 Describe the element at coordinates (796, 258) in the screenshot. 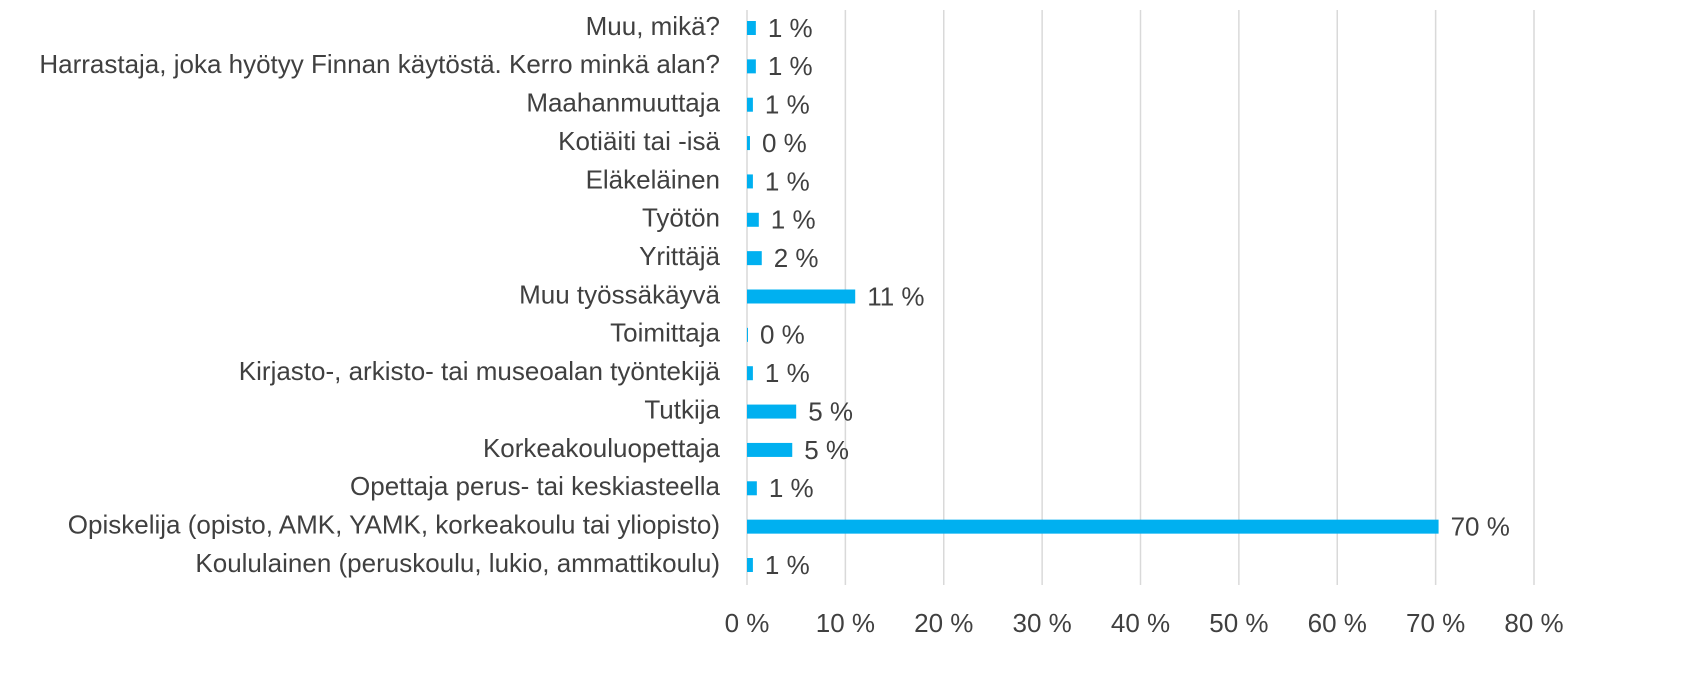

I see `data-label: 2 %` at that location.